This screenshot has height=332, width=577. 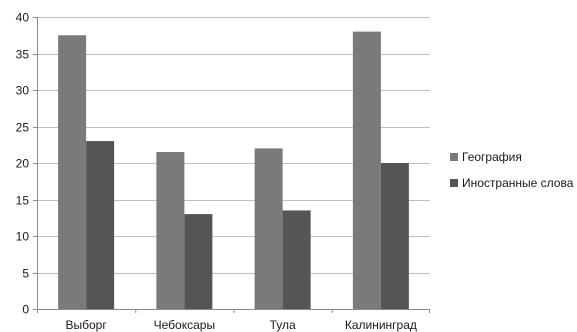 What do you see at coordinates (23, 128) in the screenshot?
I see `y-tick-label: 25` at bounding box center [23, 128].